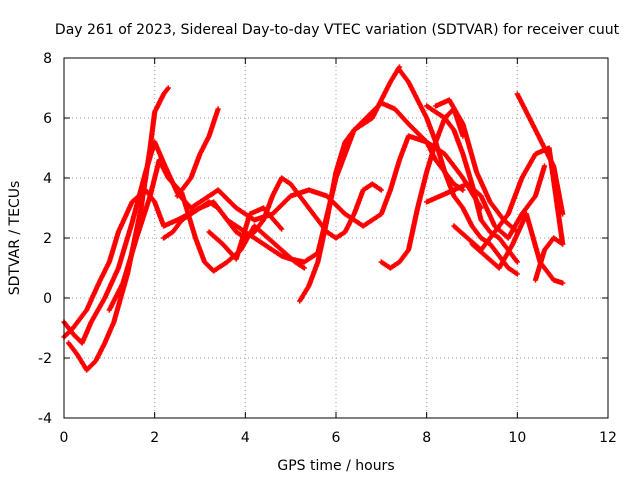 This screenshot has height=480, width=640. I want to click on y-tick-label: 2, so click(47, 239).